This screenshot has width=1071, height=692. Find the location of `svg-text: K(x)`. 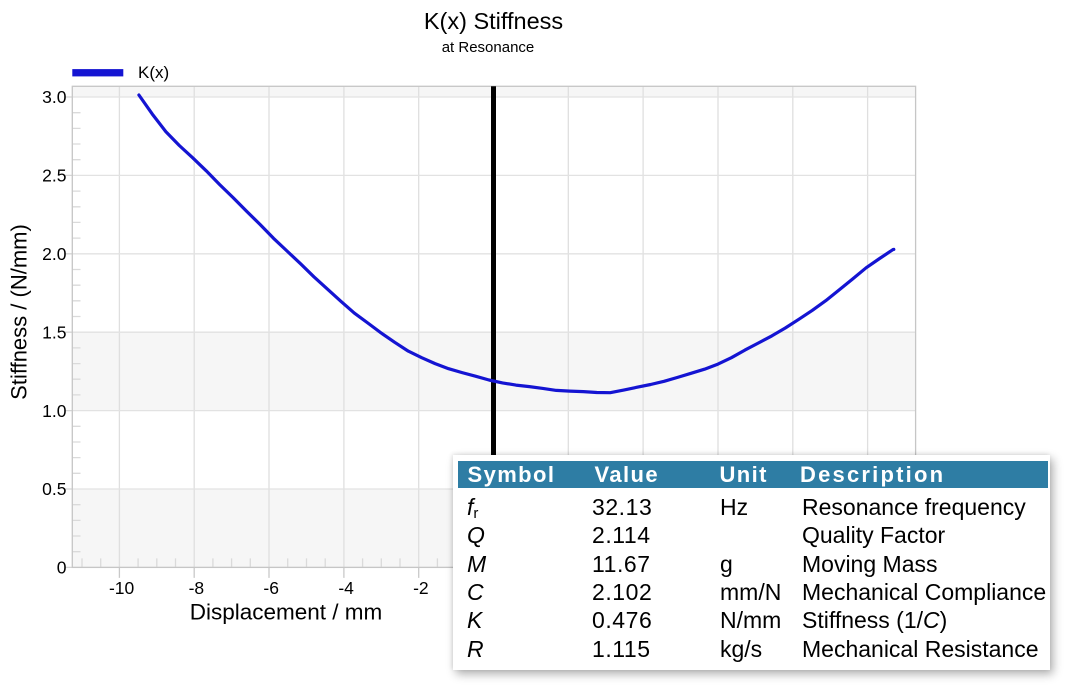

svg-text: K(x) is located at coordinates (153, 72).